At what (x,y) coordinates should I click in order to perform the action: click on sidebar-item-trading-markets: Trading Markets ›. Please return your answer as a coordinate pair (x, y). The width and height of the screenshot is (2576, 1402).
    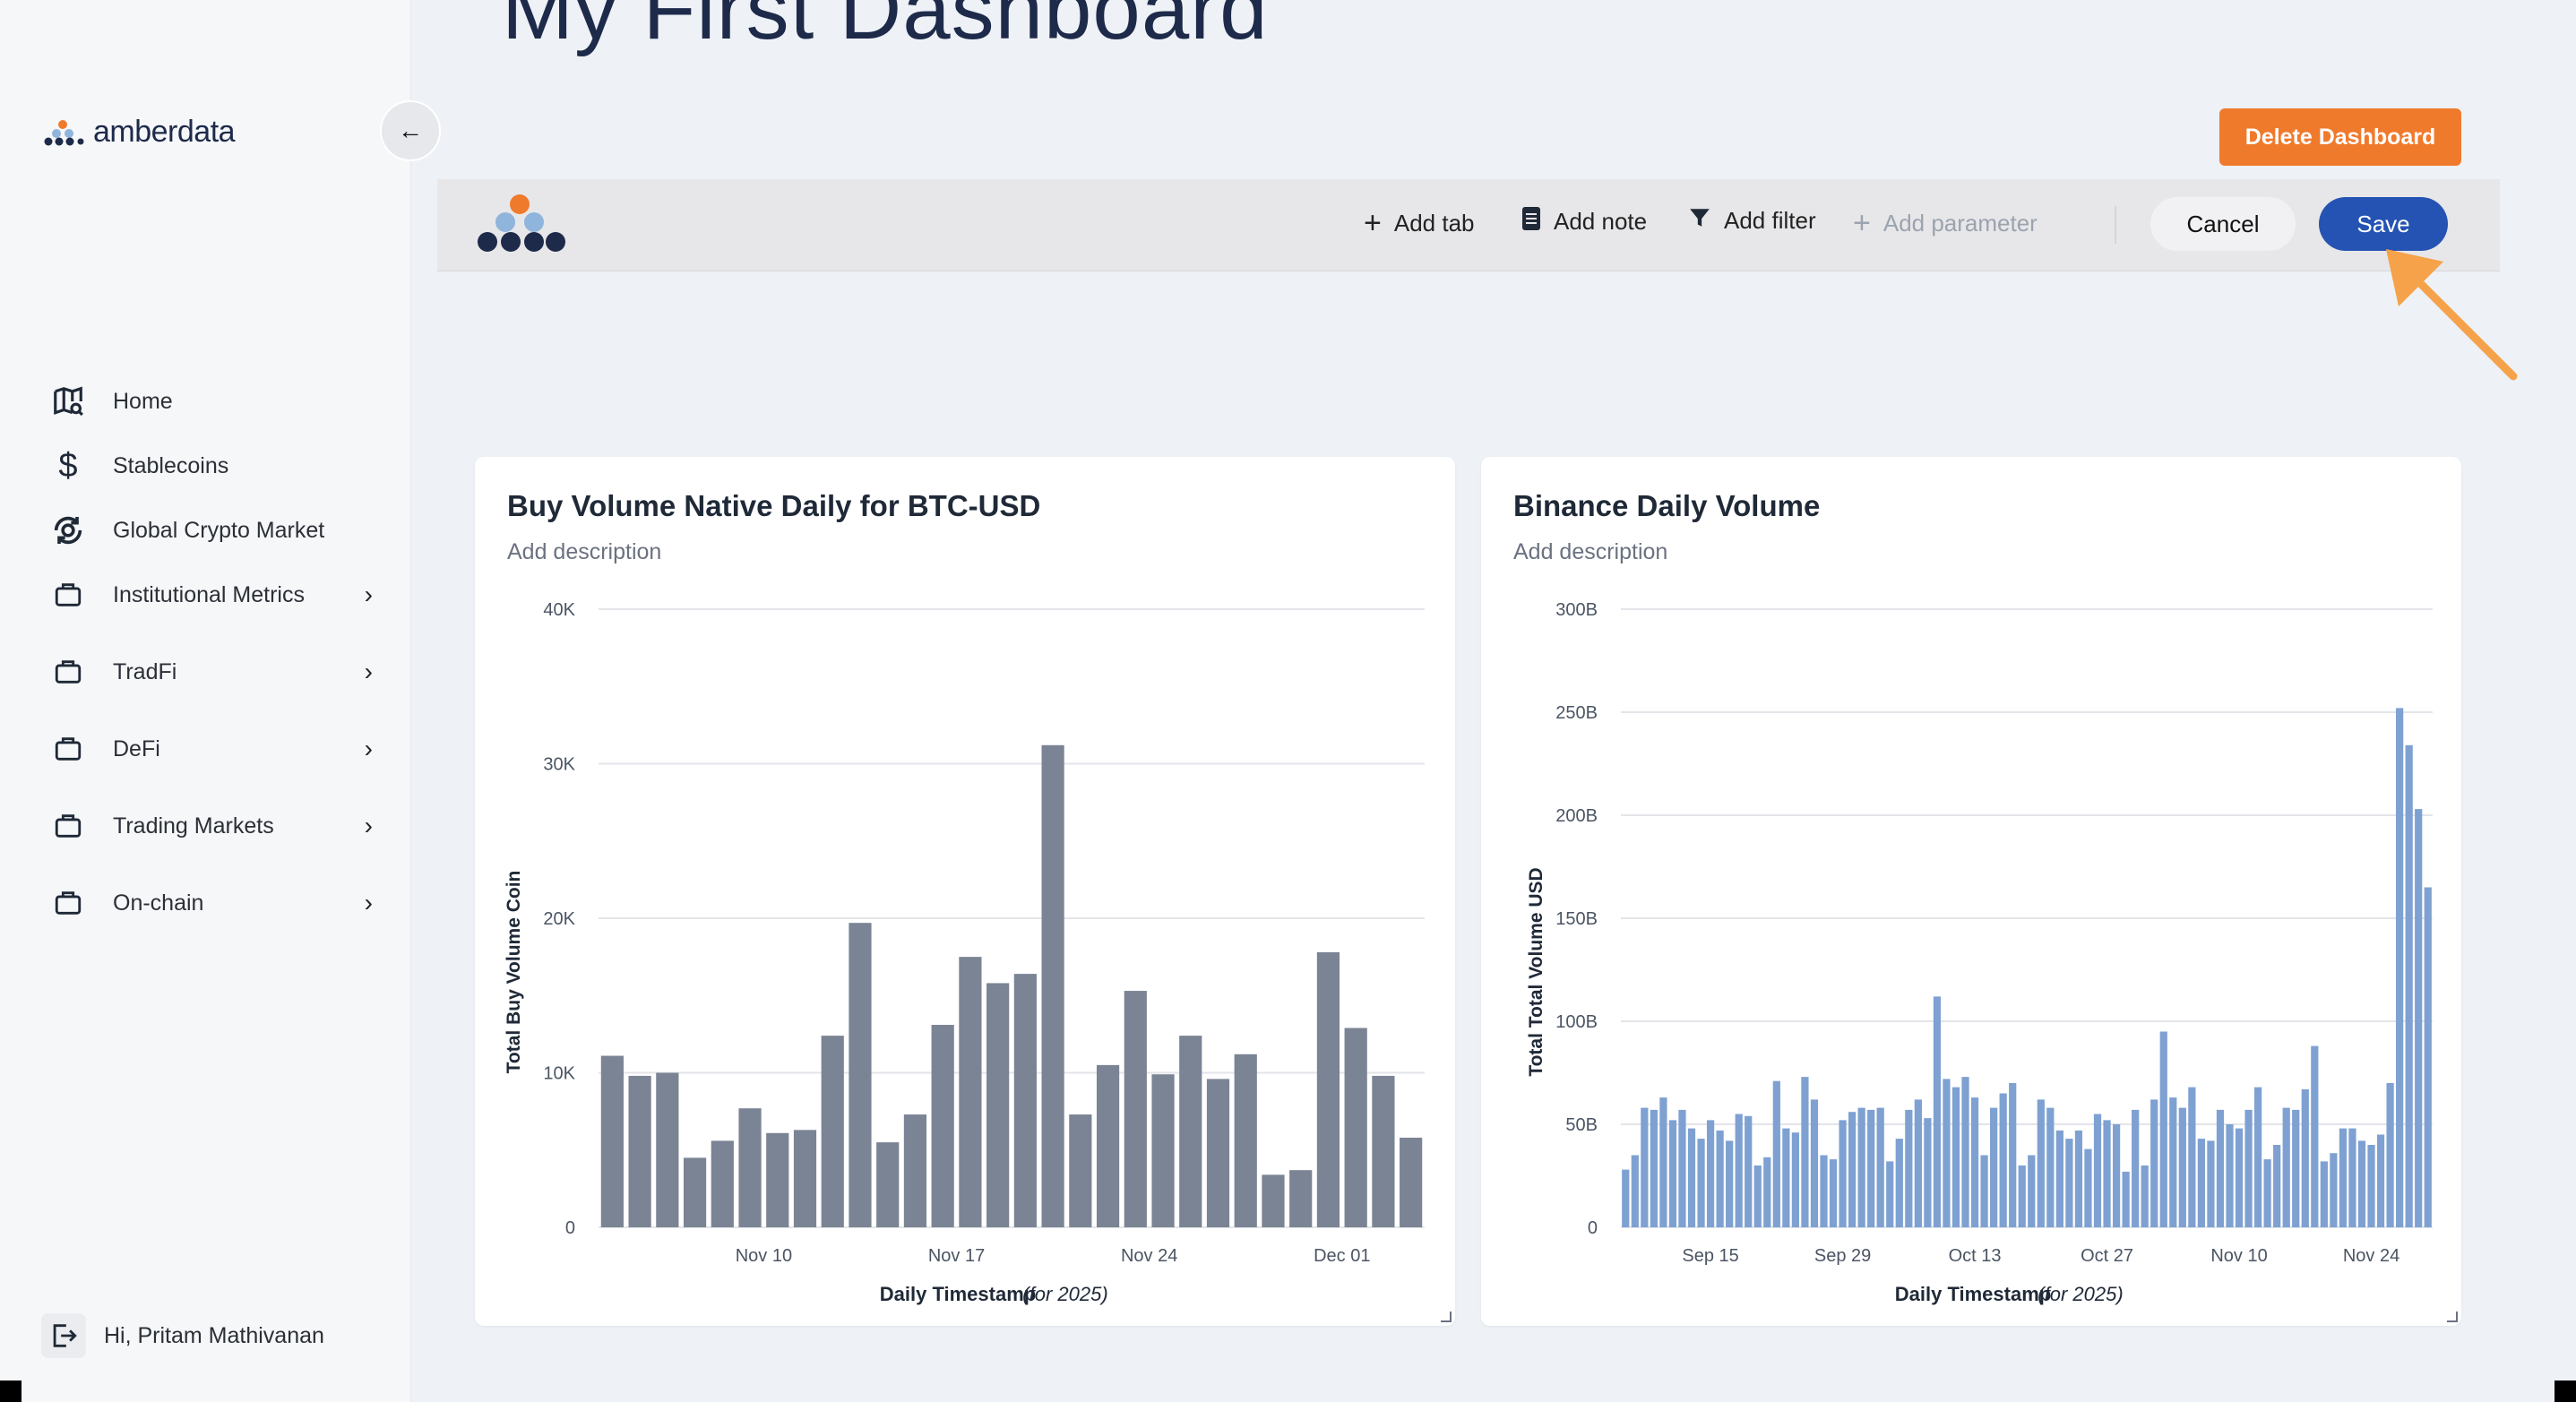
    Looking at the image, I should click on (211, 826).